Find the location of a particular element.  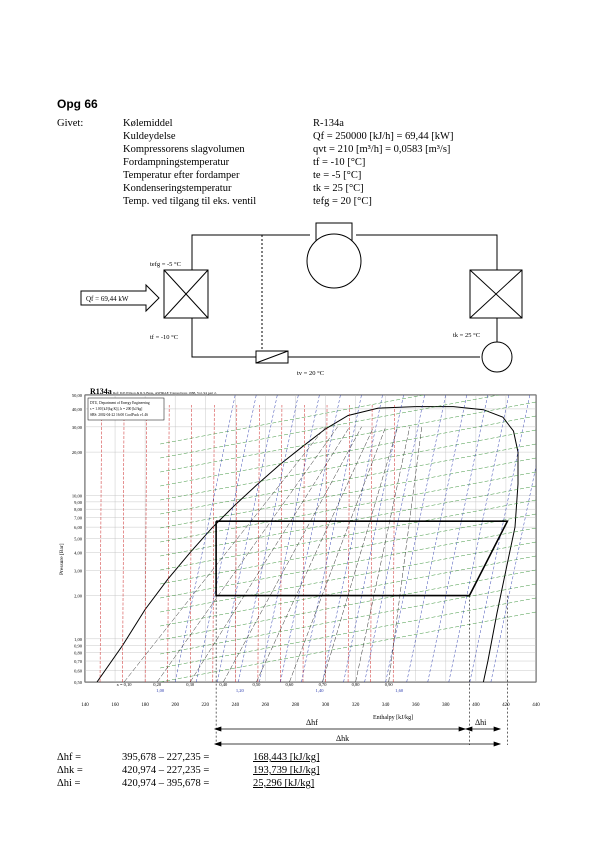

givet-label: Givet: is located at coordinates (70, 123).